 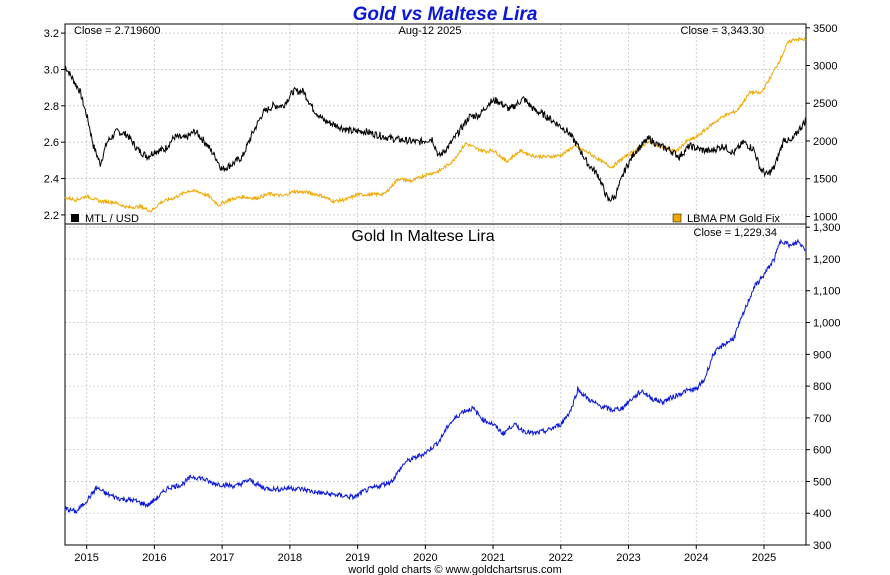 I want to click on tick-label-bottom-right-6: 900, so click(x=822, y=355).